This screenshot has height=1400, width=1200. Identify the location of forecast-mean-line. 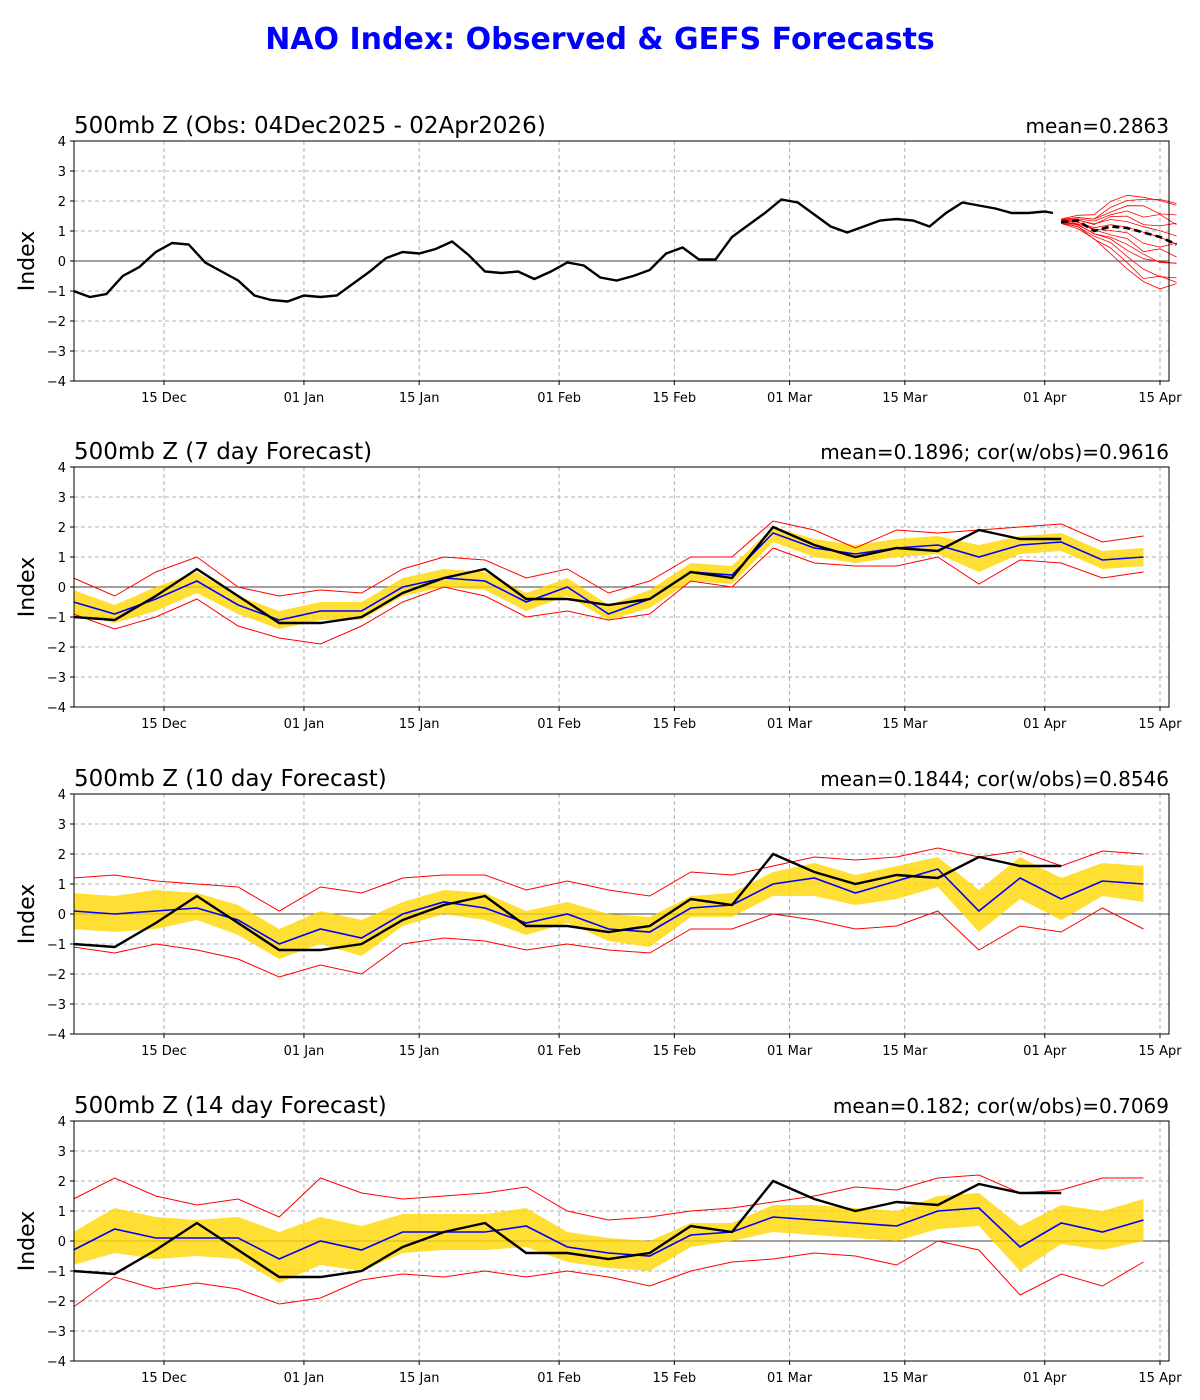
(1119, 232).